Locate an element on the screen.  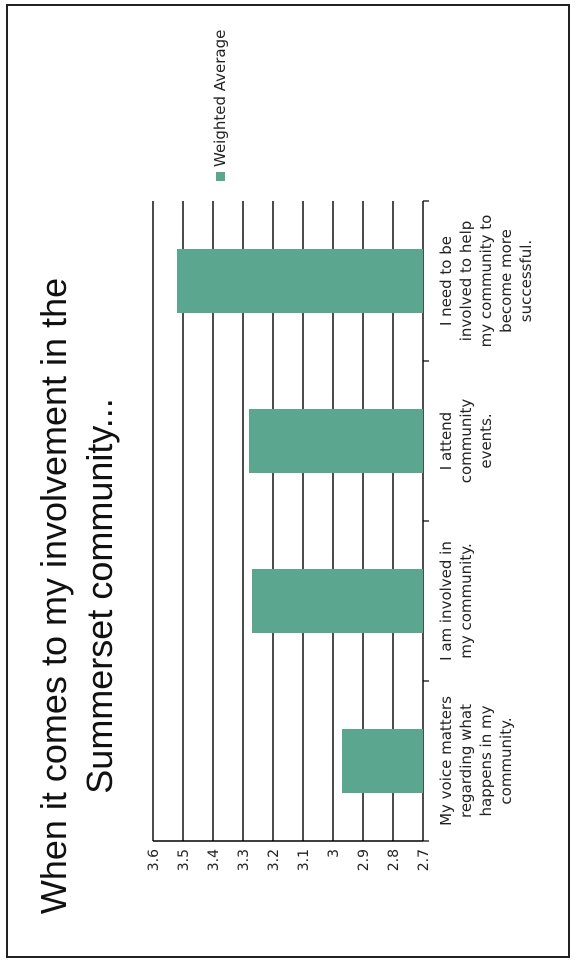
y-tick-label: 2.9 is located at coordinates (364, 860).